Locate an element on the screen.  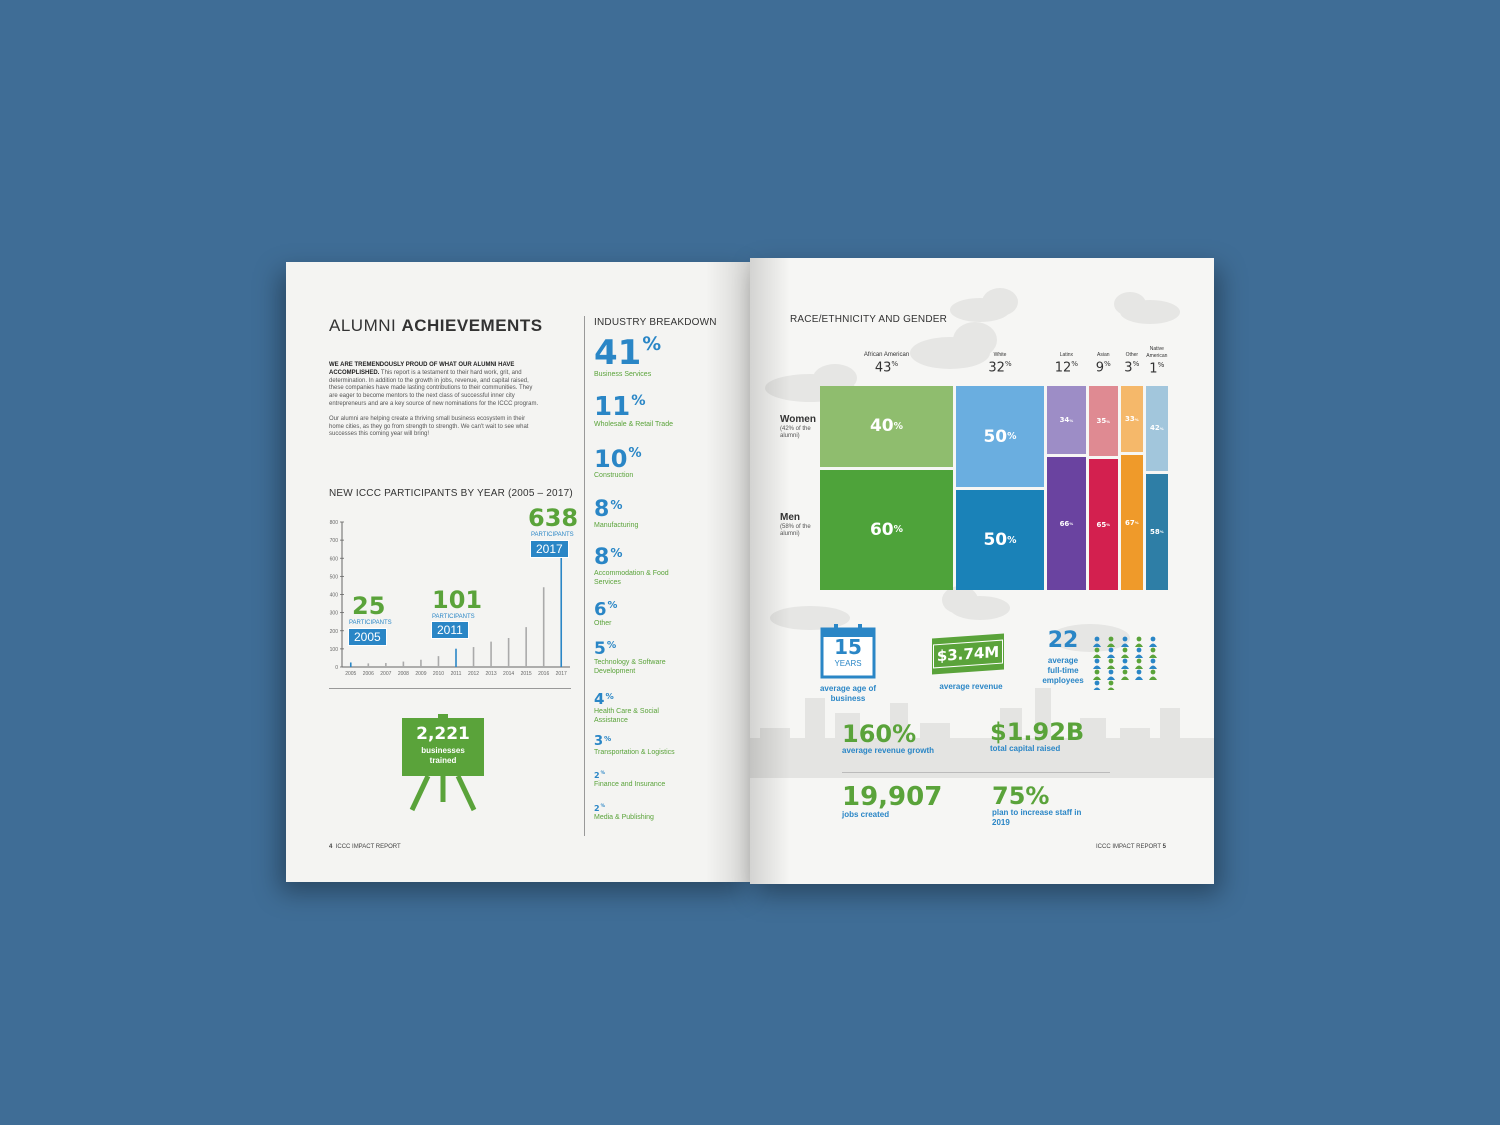
stats-divider is located at coordinates (976, 772).